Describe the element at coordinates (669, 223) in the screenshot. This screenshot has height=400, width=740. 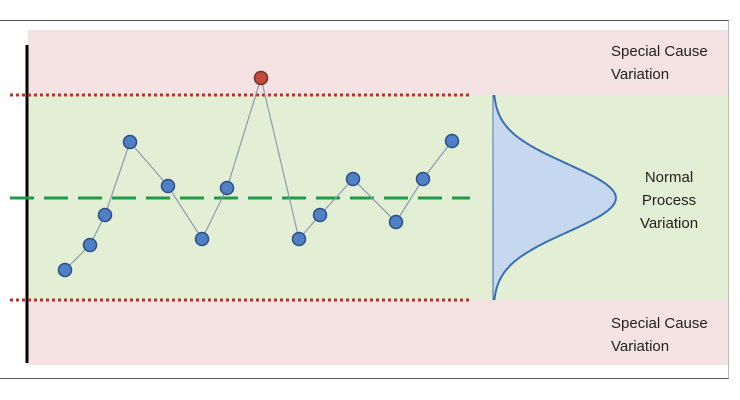
I see `middle-zone-label-line: Variation` at that location.